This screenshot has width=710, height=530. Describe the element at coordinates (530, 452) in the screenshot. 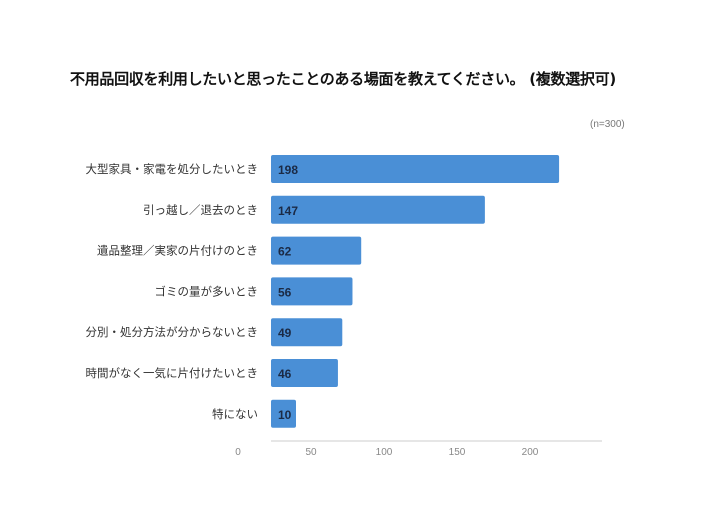

I see `x-tick-label: 200` at that location.